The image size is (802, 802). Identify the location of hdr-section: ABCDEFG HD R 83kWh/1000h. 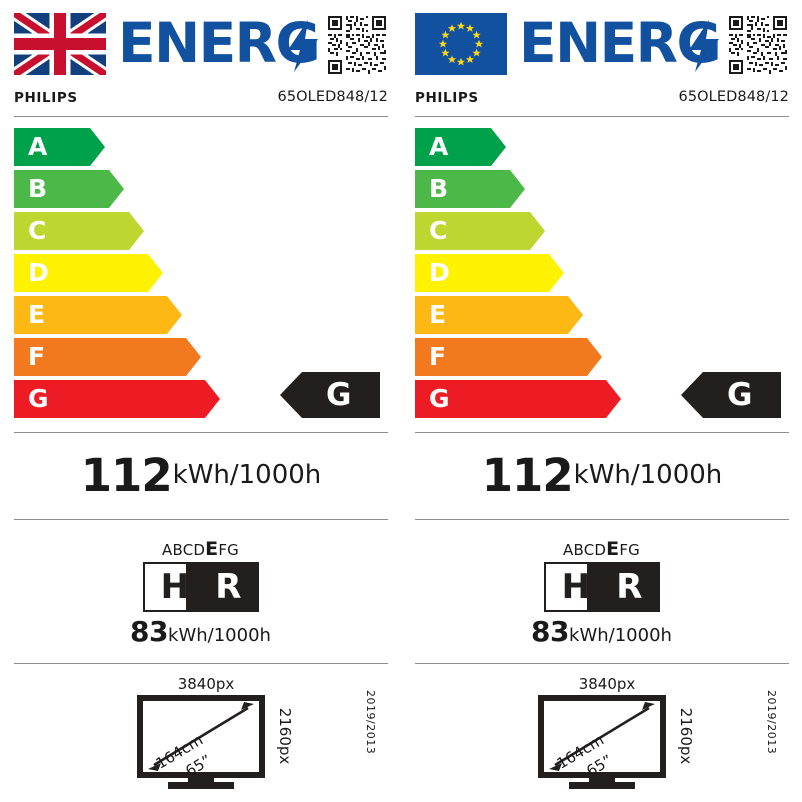
(200, 597).